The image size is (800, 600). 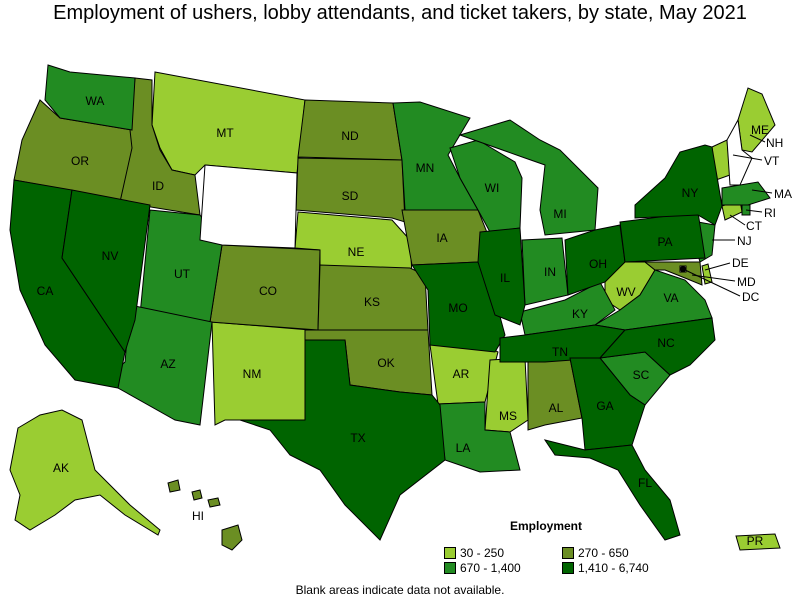 I want to click on legend-item-1: 30 - 250, so click(x=474, y=553).